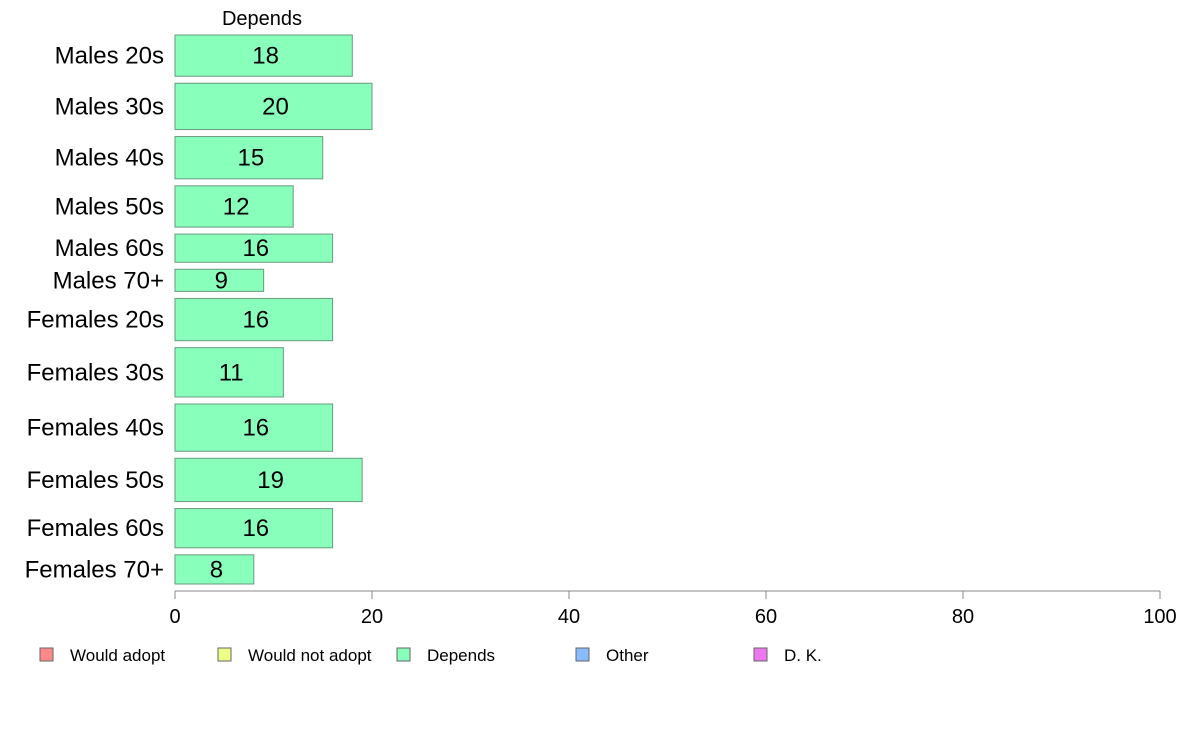 Image resolution: width=1188 pixels, height=736 pixels. I want to click on panel-title: Depends, so click(262, 19).